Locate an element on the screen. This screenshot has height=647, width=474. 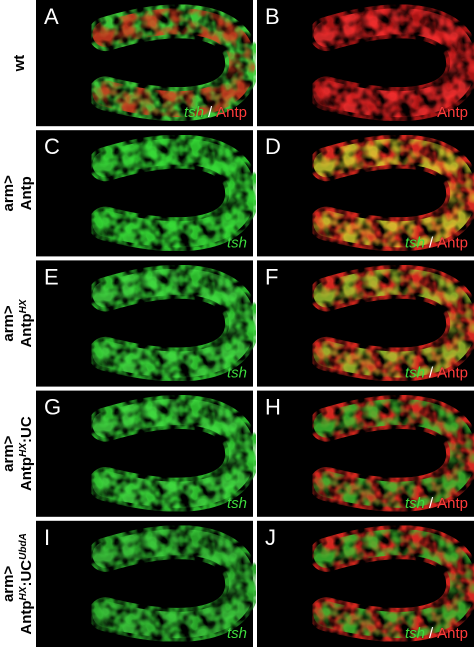
panel-letter: B is located at coordinates (272, 16).